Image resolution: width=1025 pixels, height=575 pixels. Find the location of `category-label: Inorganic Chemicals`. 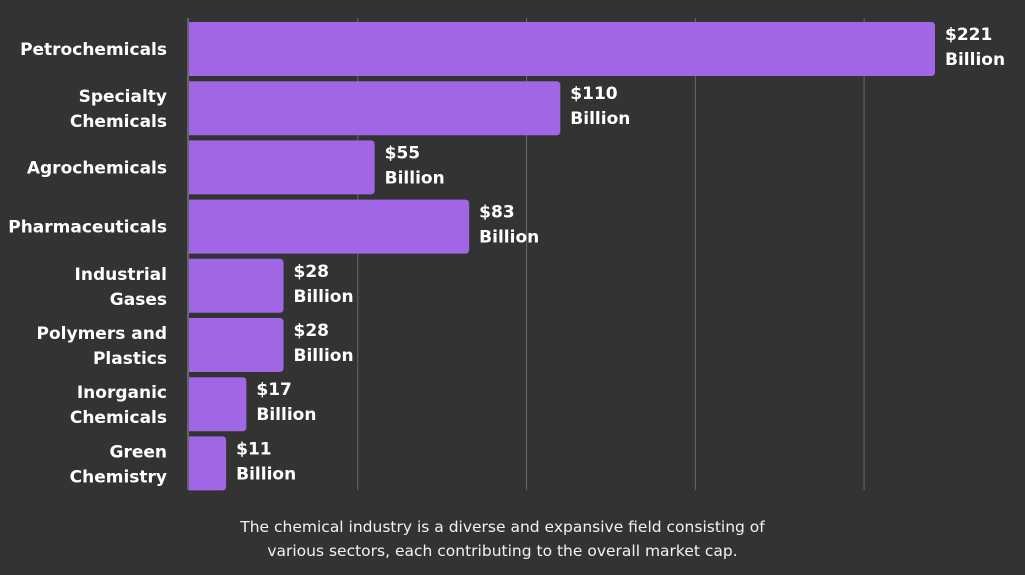

category-label: Inorganic Chemicals is located at coordinates (118, 405).